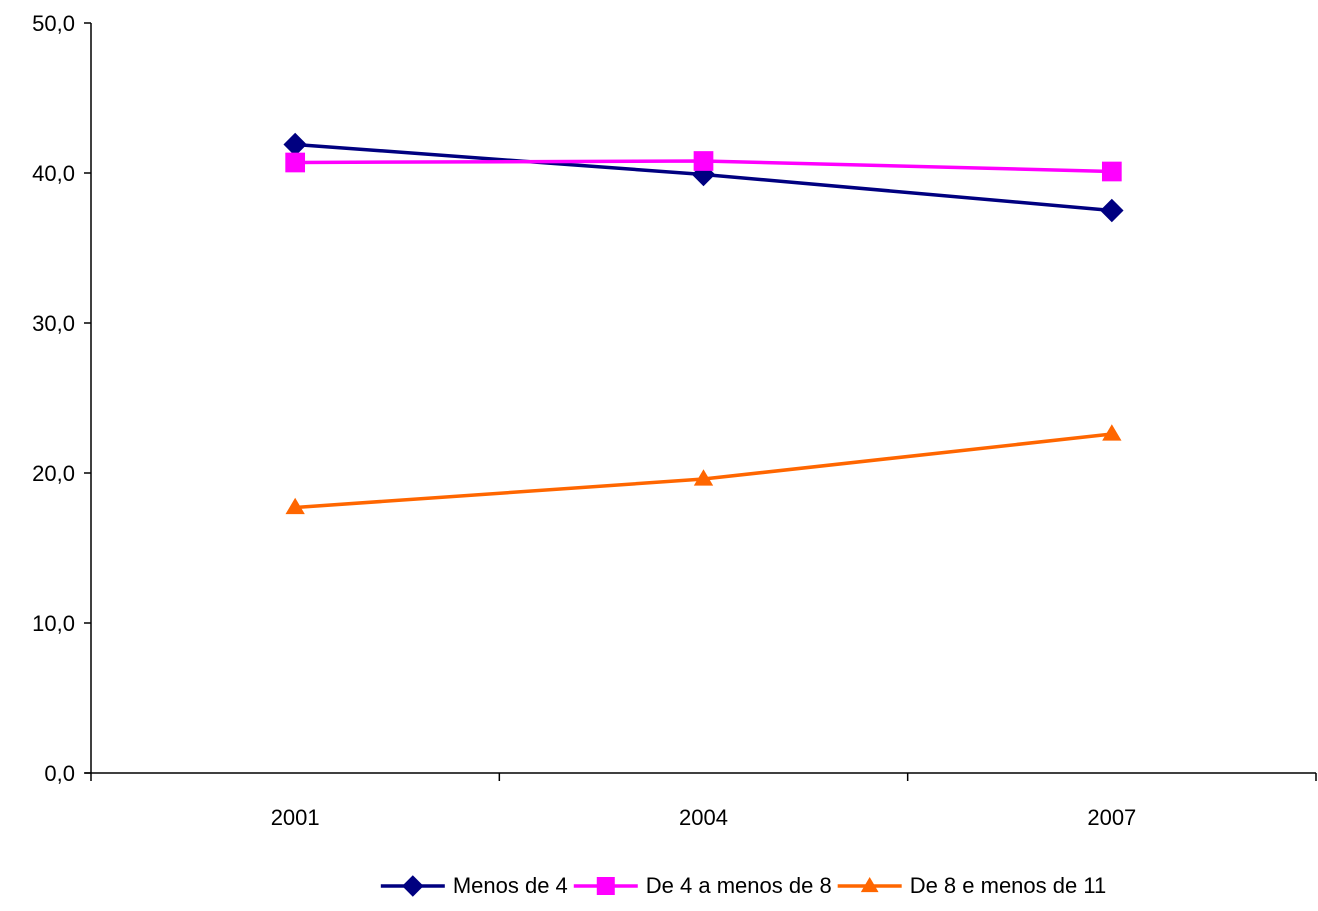  What do you see at coordinates (53, 23) in the screenshot?
I see `y-tick-label: 50,0` at bounding box center [53, 23].